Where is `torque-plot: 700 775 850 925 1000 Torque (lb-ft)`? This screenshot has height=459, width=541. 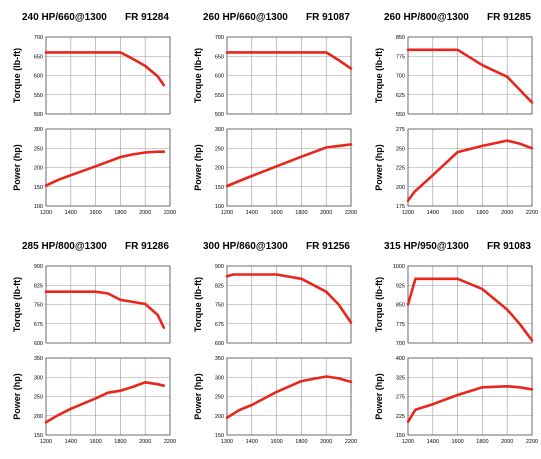
torque-plot: 700 775 850 925 1000 Torque (lb-ft) is located at coordinates (454, 305).